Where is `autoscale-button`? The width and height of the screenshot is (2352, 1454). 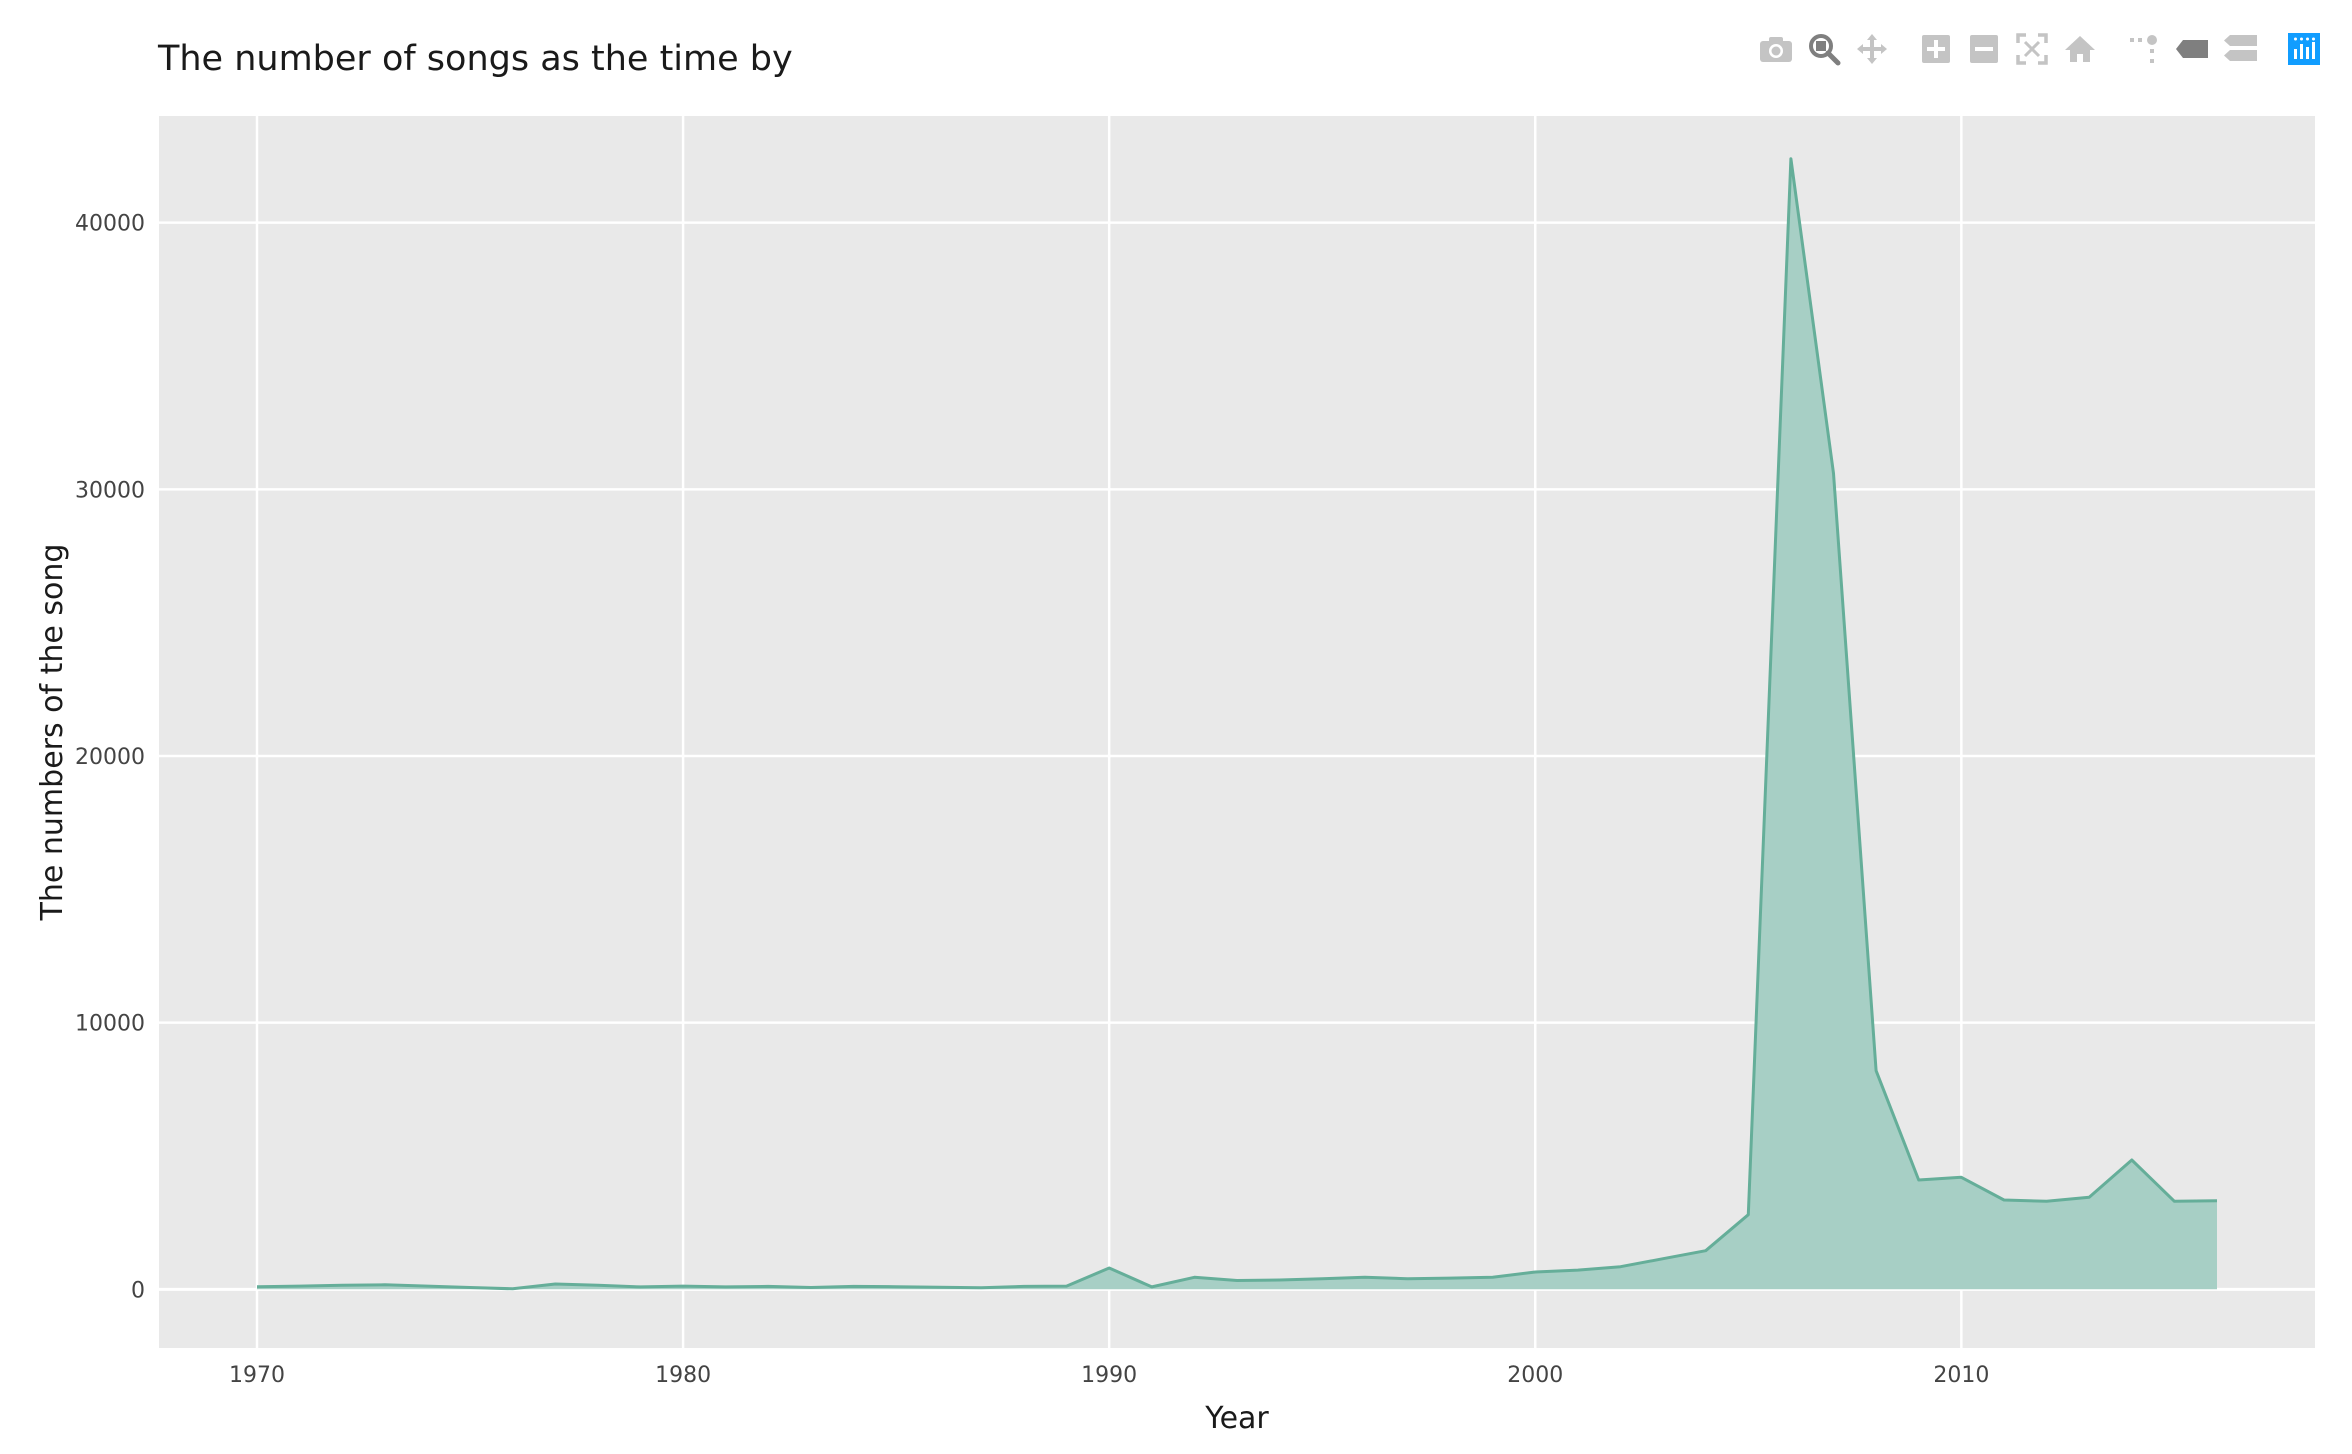 autoscale-button is located at coordinates (2032, 51).